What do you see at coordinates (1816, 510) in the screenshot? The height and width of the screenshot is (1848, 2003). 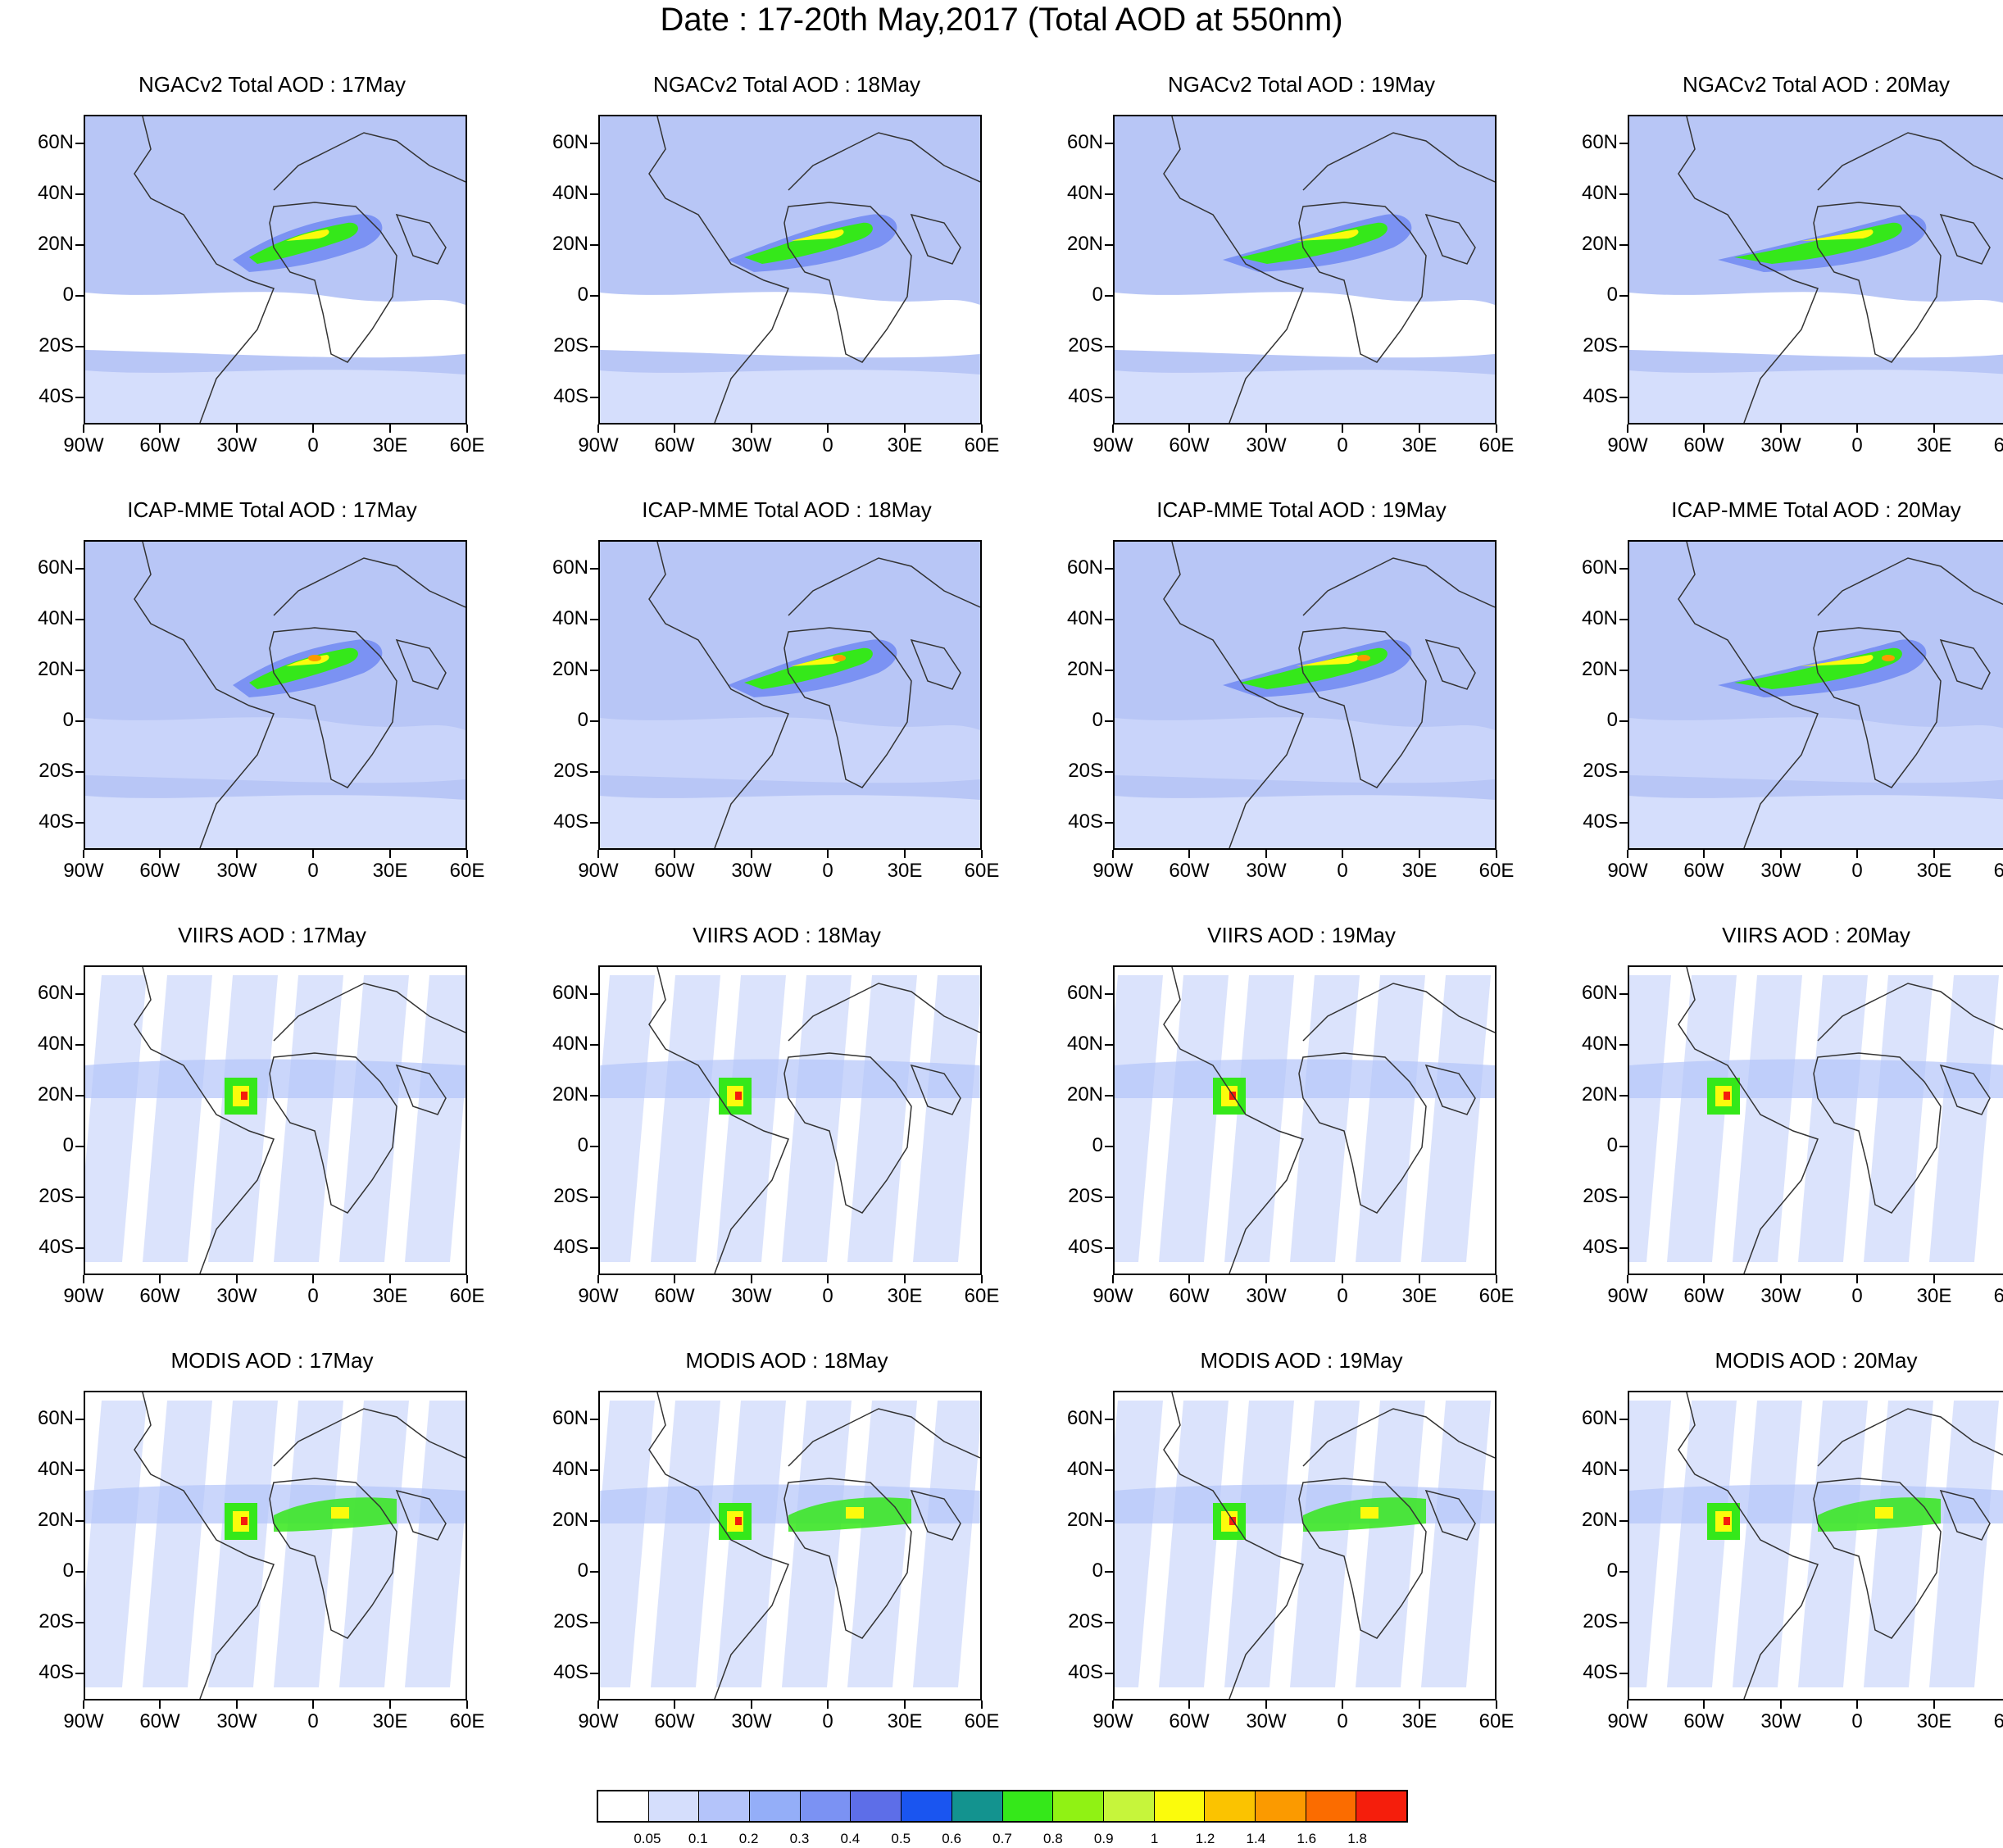 I see `panel-title: ICAP-MME Total AOD : 20May` at bounding box center [1816, 510].